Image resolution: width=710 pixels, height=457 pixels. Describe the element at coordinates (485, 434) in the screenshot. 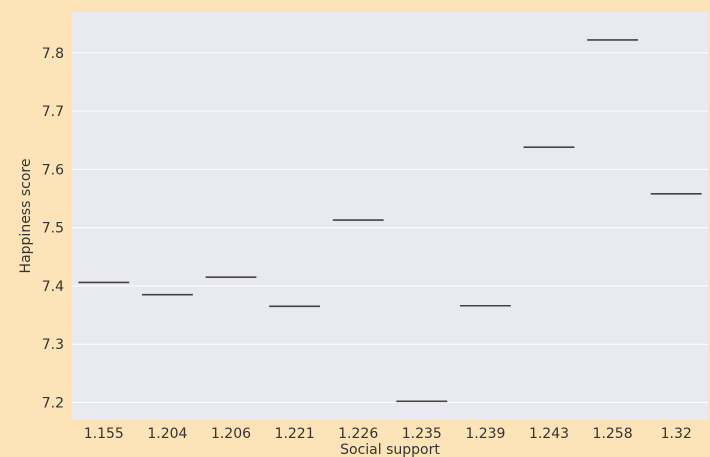

I see `x-tick-label: 1.239` at that location.